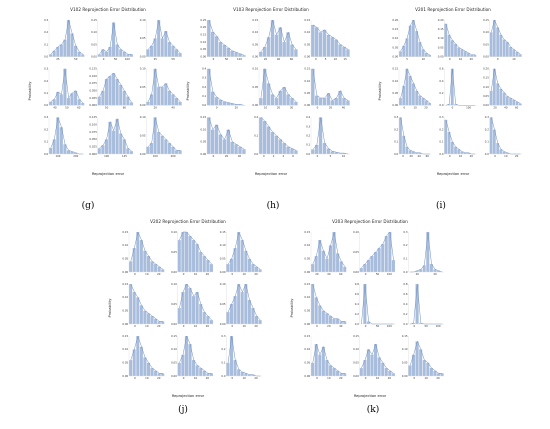 The image size is (550, 429). What do you see at coordinates (111, 136) in the screenshot?
I see `subplot-8: 0.000 0.025 0.050 0.075 0.100 0.125 100 125` at bounding box center [111, 136].